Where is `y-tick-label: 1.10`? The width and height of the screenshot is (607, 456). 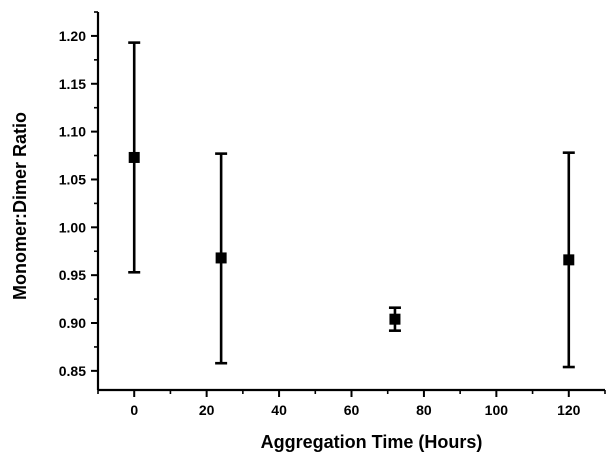
y-tick-label: 1.10 is located at coordinates (72, 132).